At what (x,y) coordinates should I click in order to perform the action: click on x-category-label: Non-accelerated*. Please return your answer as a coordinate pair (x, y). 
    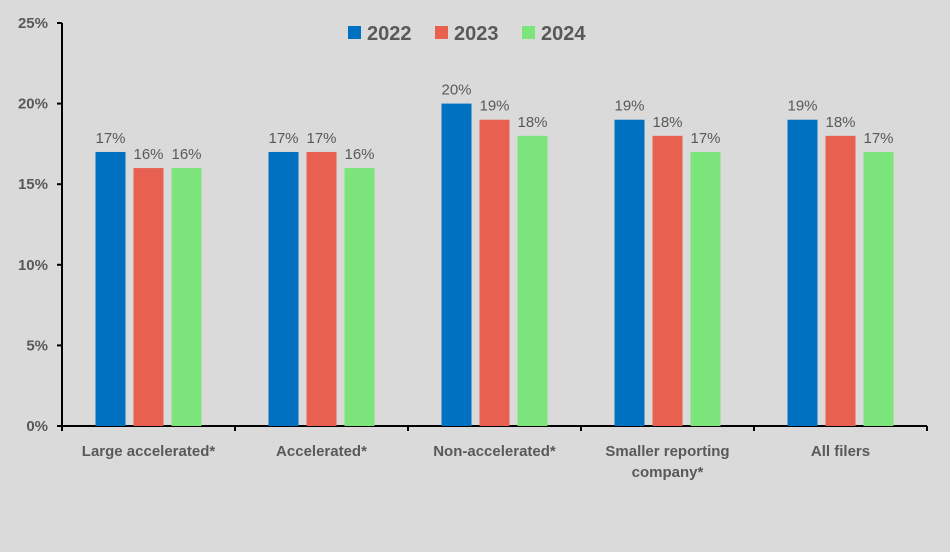
    Looking at the image, I should click on (494, 451).